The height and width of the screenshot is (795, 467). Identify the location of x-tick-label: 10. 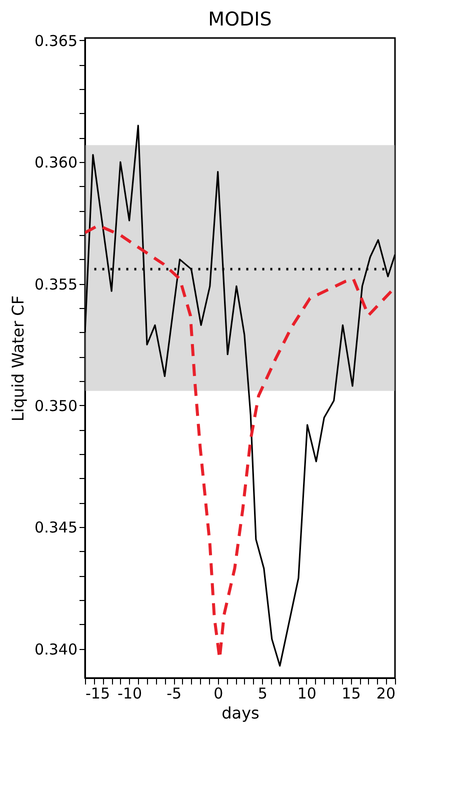
(306, 693).